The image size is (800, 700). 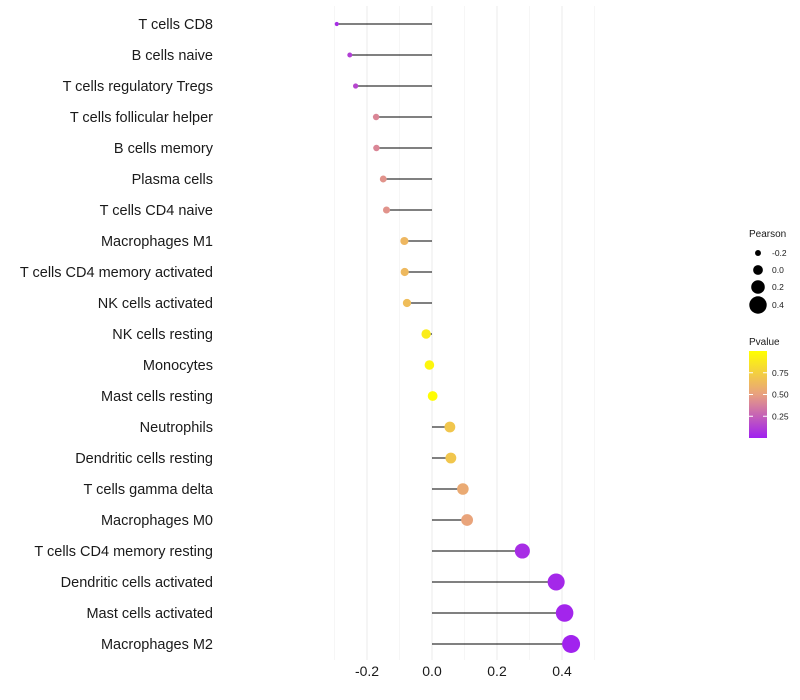 What do you see at coordinates (175, 25) in the screenshot?
I see `category-label: T cells CD8` at bounding box center [175, 25].